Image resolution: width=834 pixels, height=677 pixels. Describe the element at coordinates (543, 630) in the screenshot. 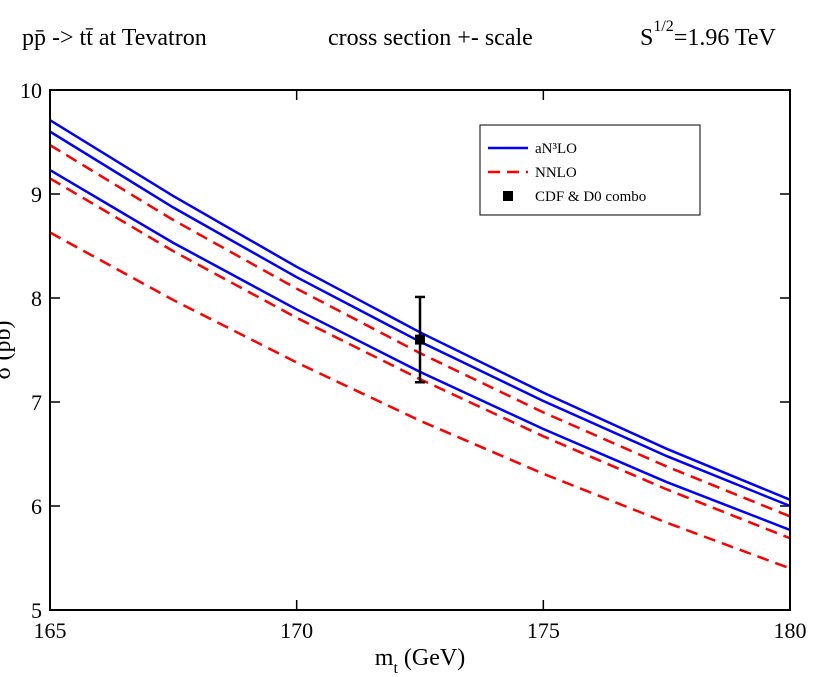

I see `x-tick-label: 175` at that location.